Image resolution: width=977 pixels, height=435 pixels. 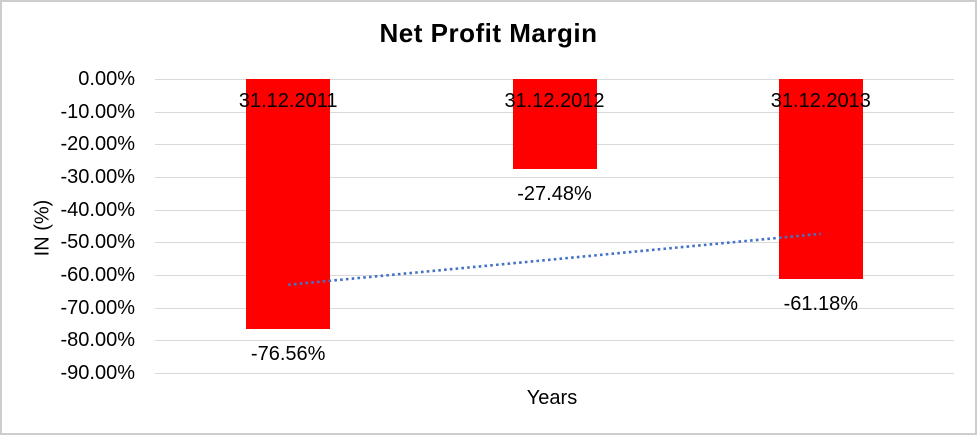 I want to click on y-tick-label: -60.00%, so click(x=98, y=274).